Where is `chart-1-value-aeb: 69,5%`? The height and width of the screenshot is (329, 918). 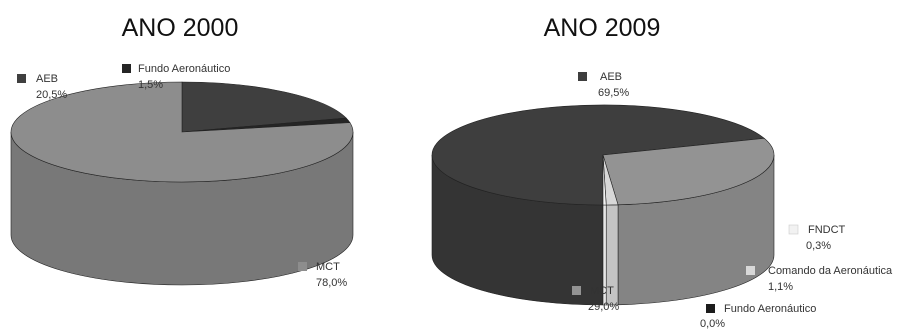
chart-1-value-aeb: 69,5% is located at coordinates (613, 93).